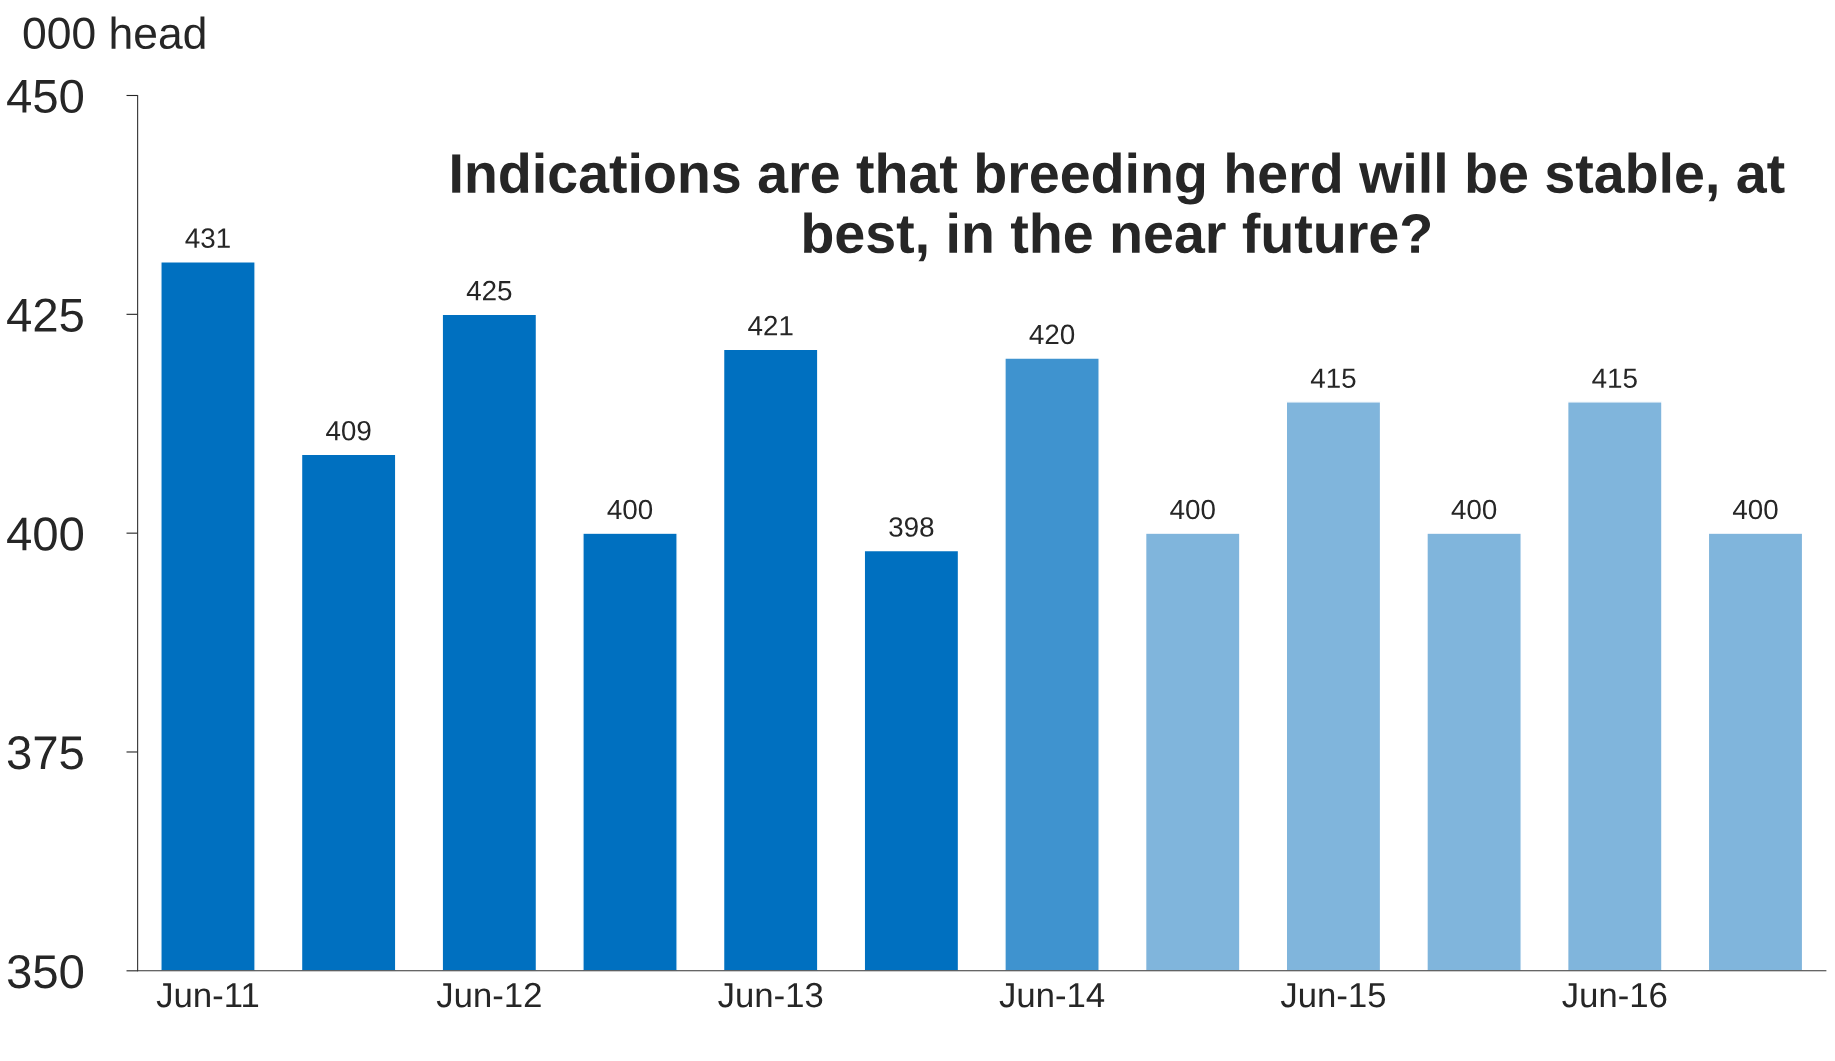  Describe the element at coordinates (45, 315) in the screenshot. I see `y-tick-label: 425` at that location.